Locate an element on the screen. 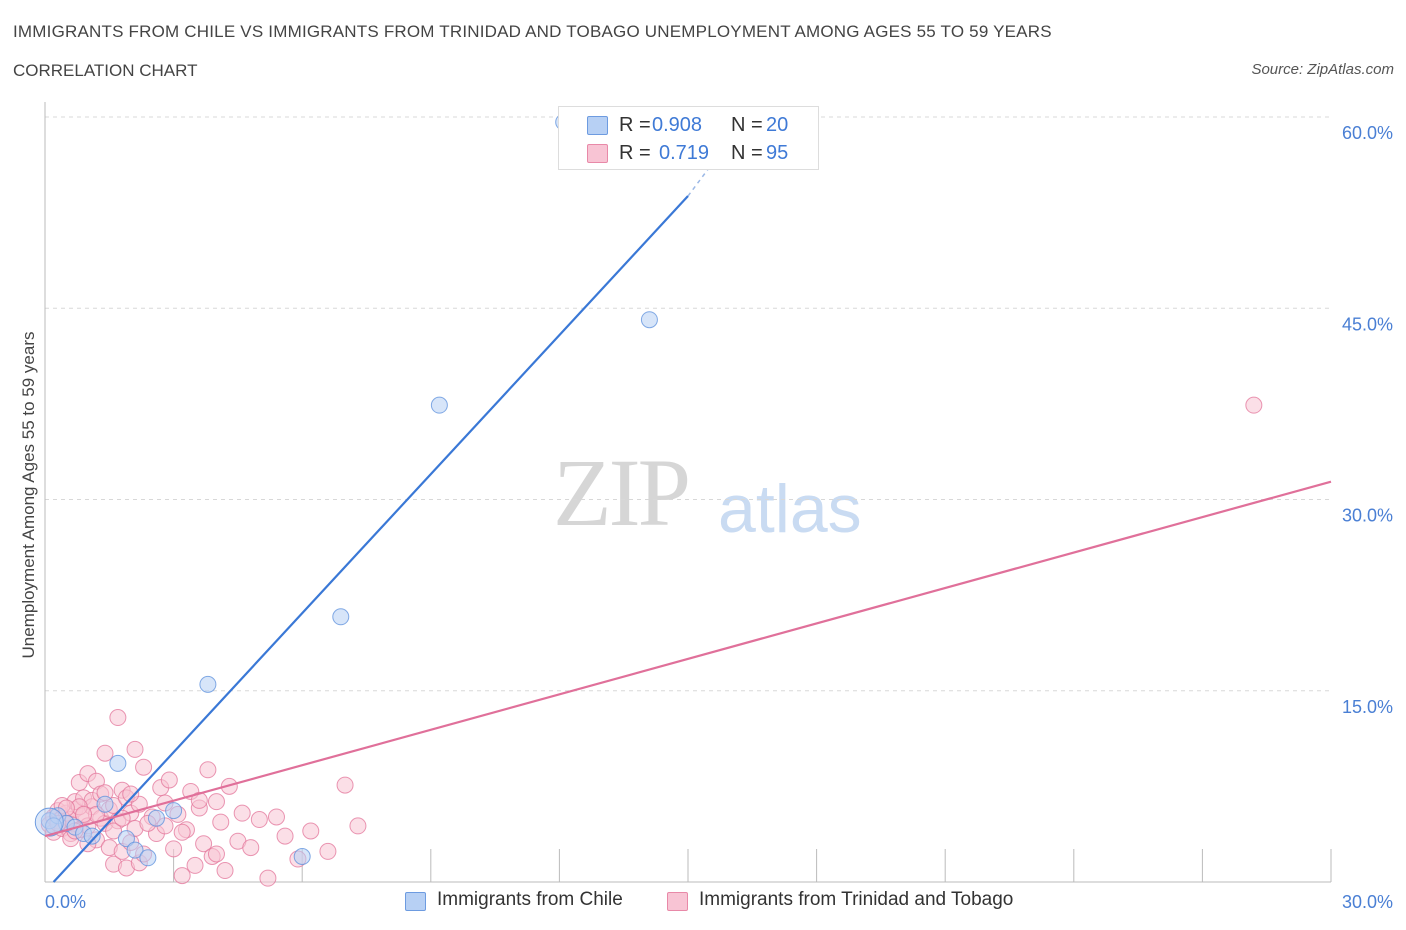 The image size is (1406, 930). chile-cluster-point is located at coordinates (49, 822).